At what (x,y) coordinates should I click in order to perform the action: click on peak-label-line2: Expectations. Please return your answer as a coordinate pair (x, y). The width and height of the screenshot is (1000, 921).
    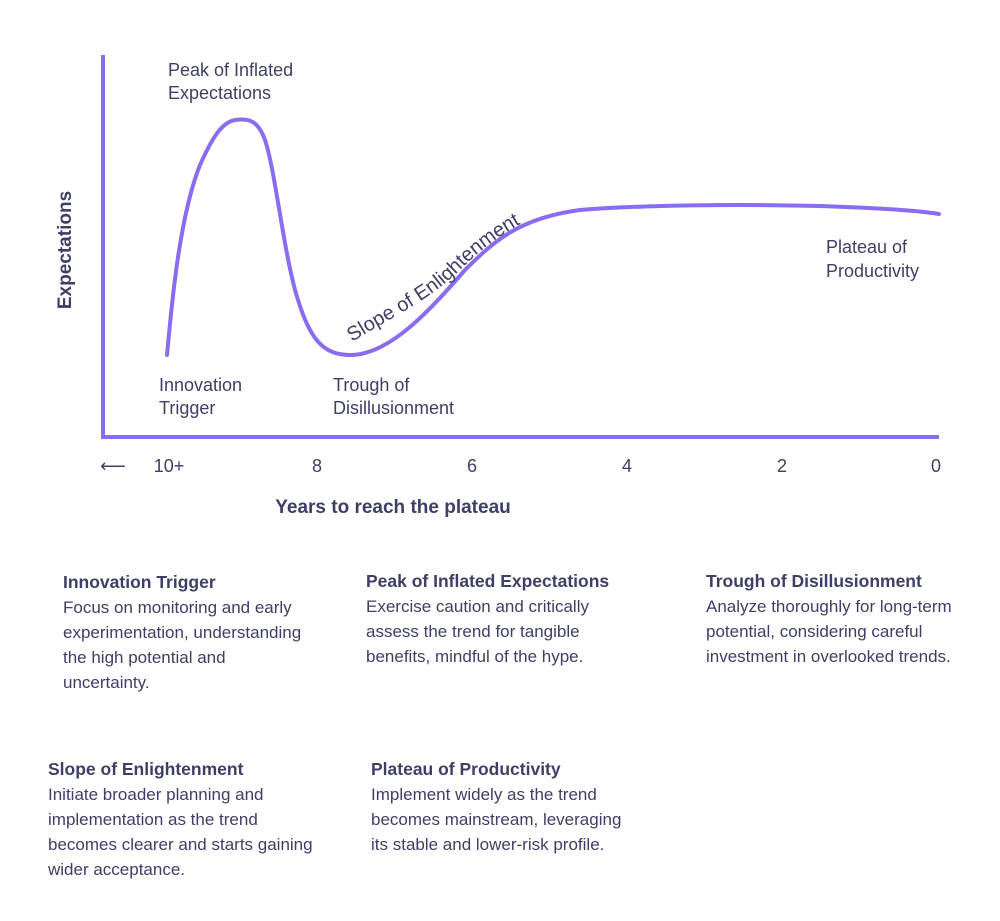
    Looking at the image, I should click on (219, 93).